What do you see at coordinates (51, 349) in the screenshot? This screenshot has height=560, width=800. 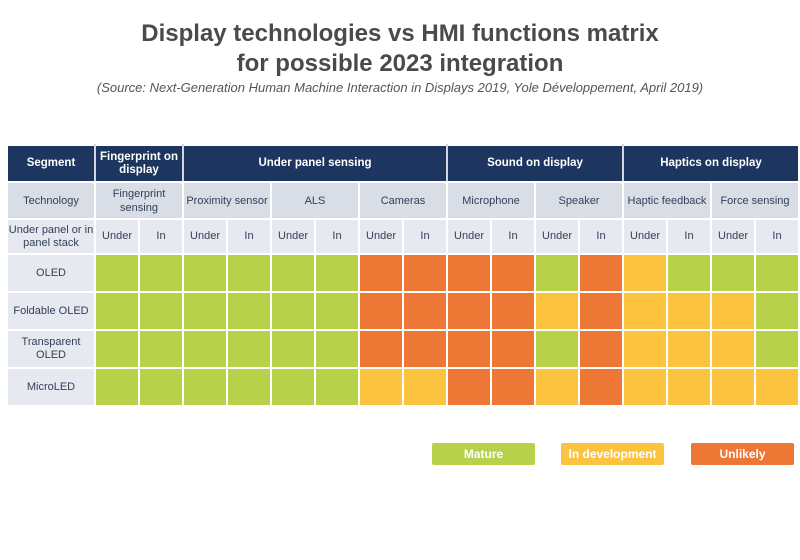 I see `row-label: Transparent OLED` at bounding box center [51, 349].